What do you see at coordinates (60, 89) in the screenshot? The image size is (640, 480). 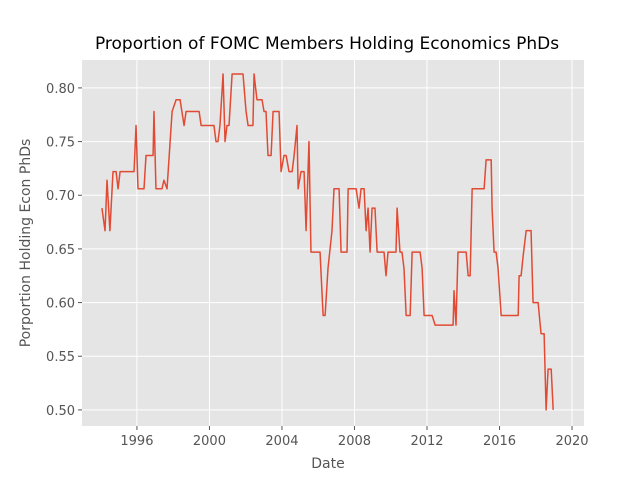 I see `y-tick-label: 0.80` at bounding box center [60, 89].